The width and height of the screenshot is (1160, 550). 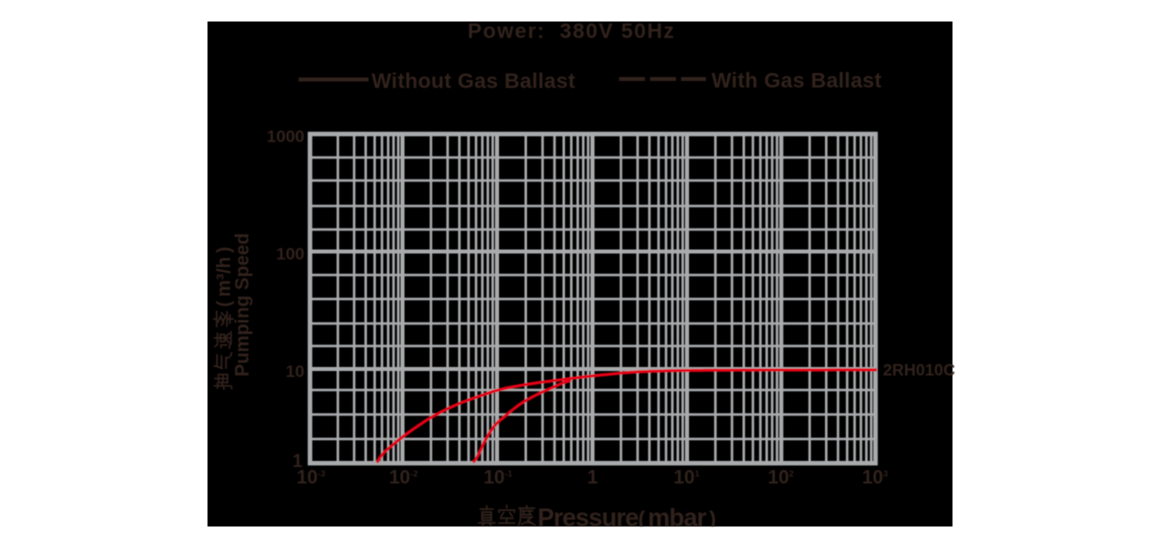 I want to click on svg-text: 10², so click(x=781, y=478).